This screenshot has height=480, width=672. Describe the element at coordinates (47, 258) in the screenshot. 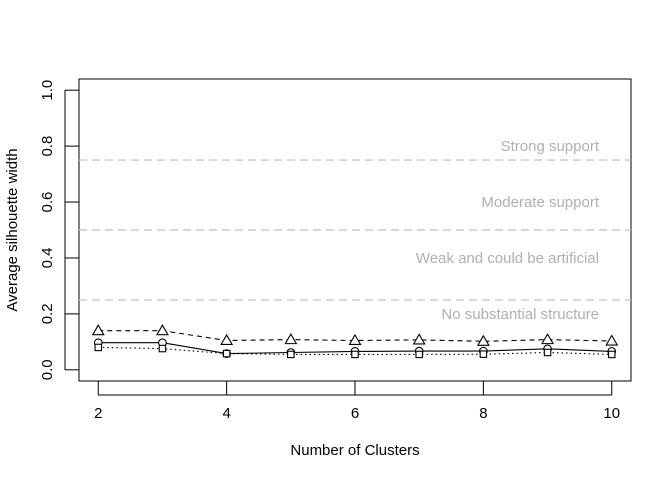

I see `y-tick-label: 0.4` at that location.